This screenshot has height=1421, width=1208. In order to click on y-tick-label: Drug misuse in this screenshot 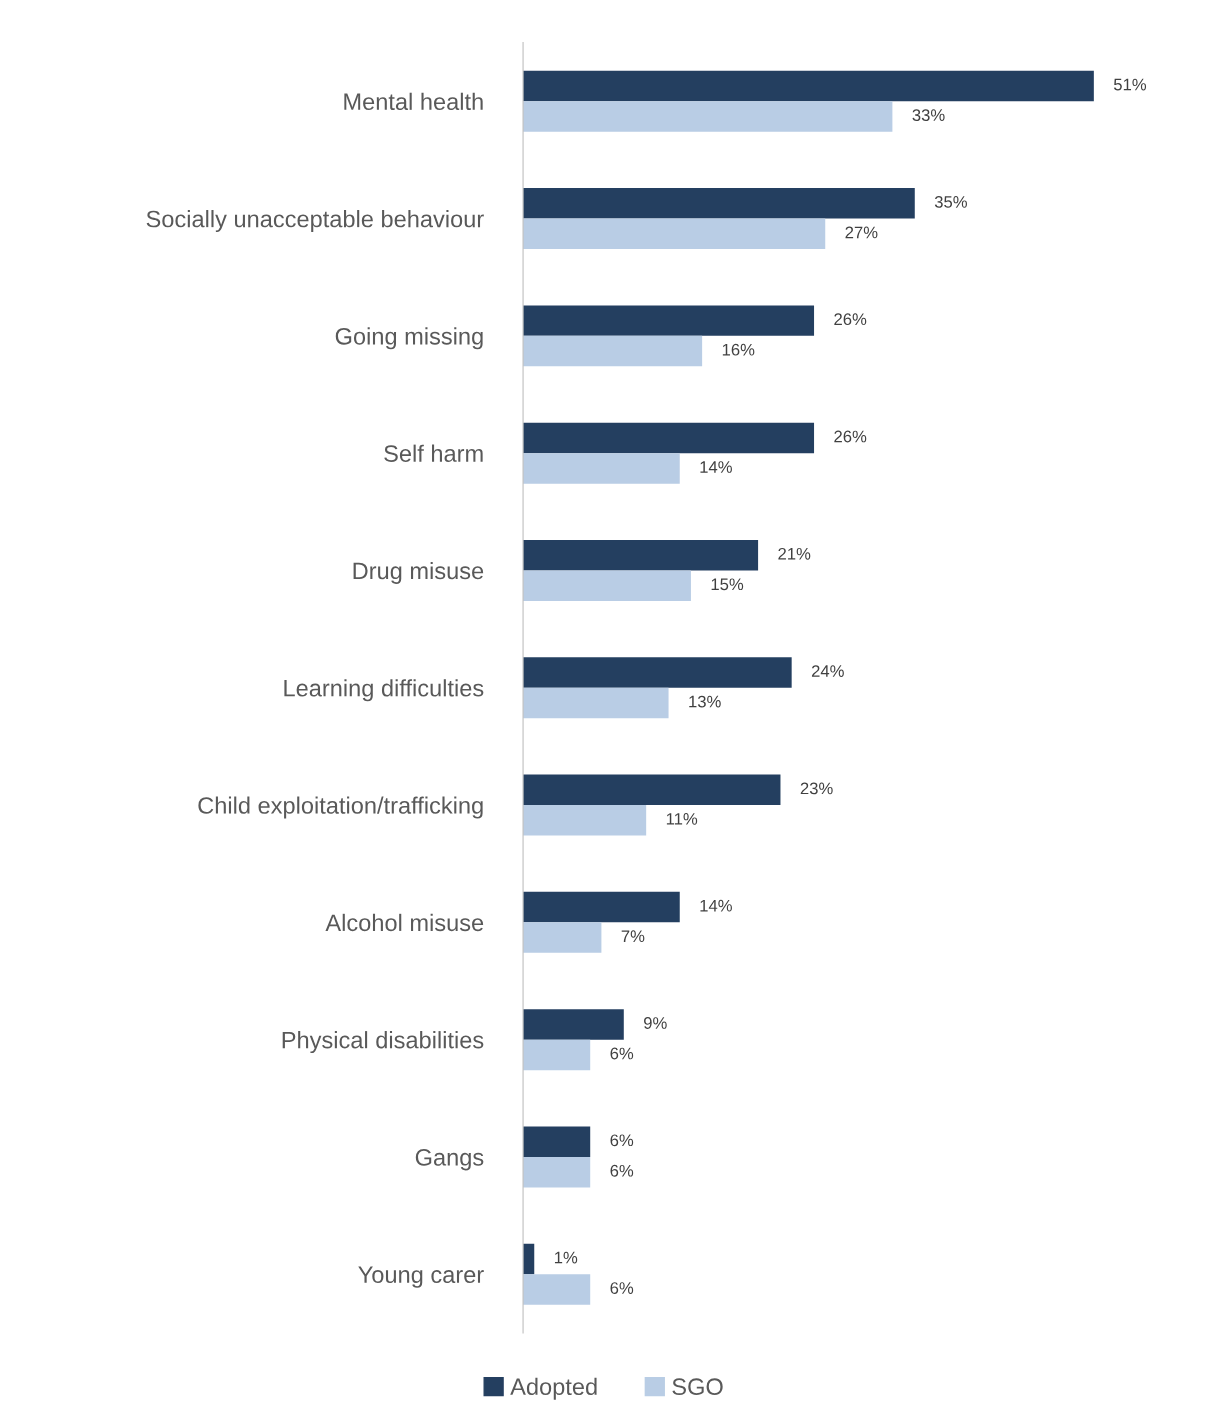, I will do `click(418, 572)`.